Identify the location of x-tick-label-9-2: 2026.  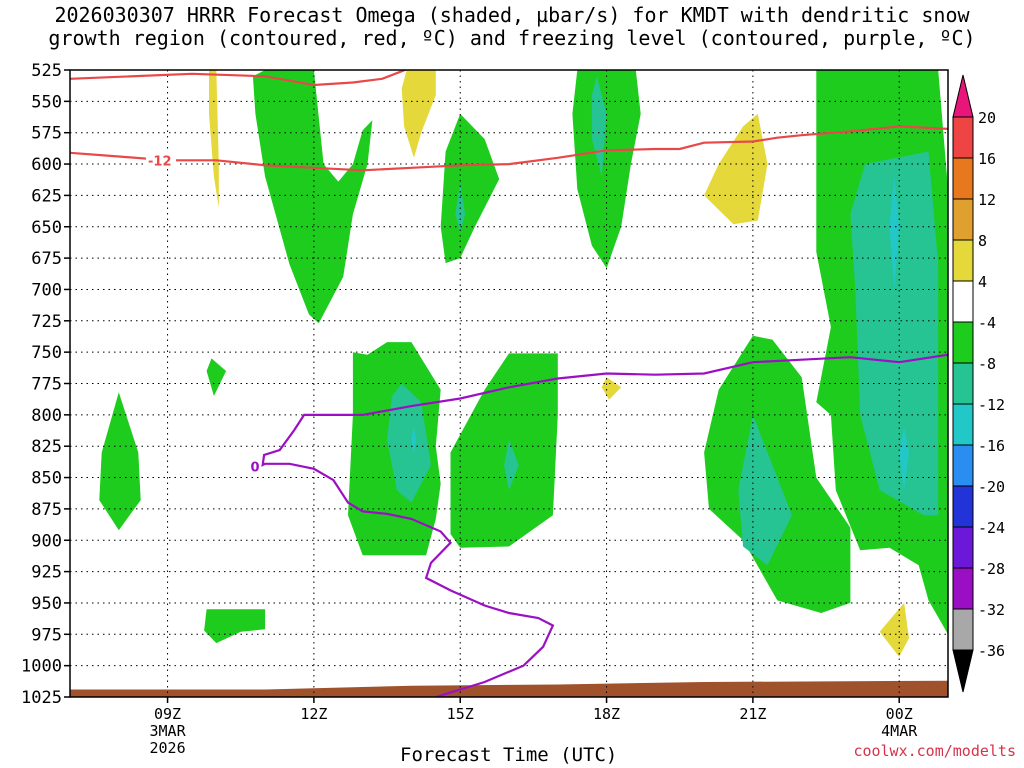
(167, 748).